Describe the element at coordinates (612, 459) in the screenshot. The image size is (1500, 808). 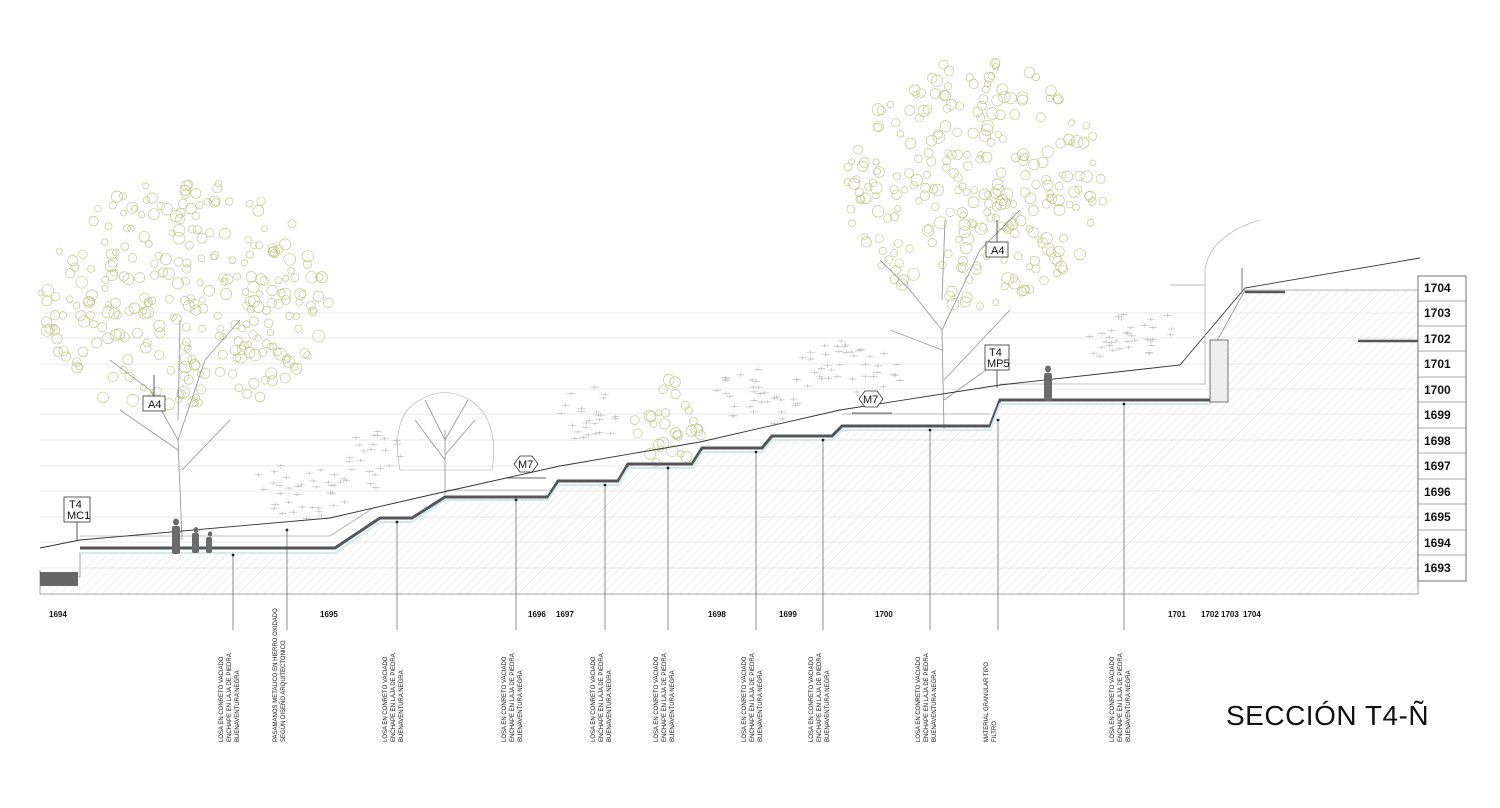
I see `people` at that location.